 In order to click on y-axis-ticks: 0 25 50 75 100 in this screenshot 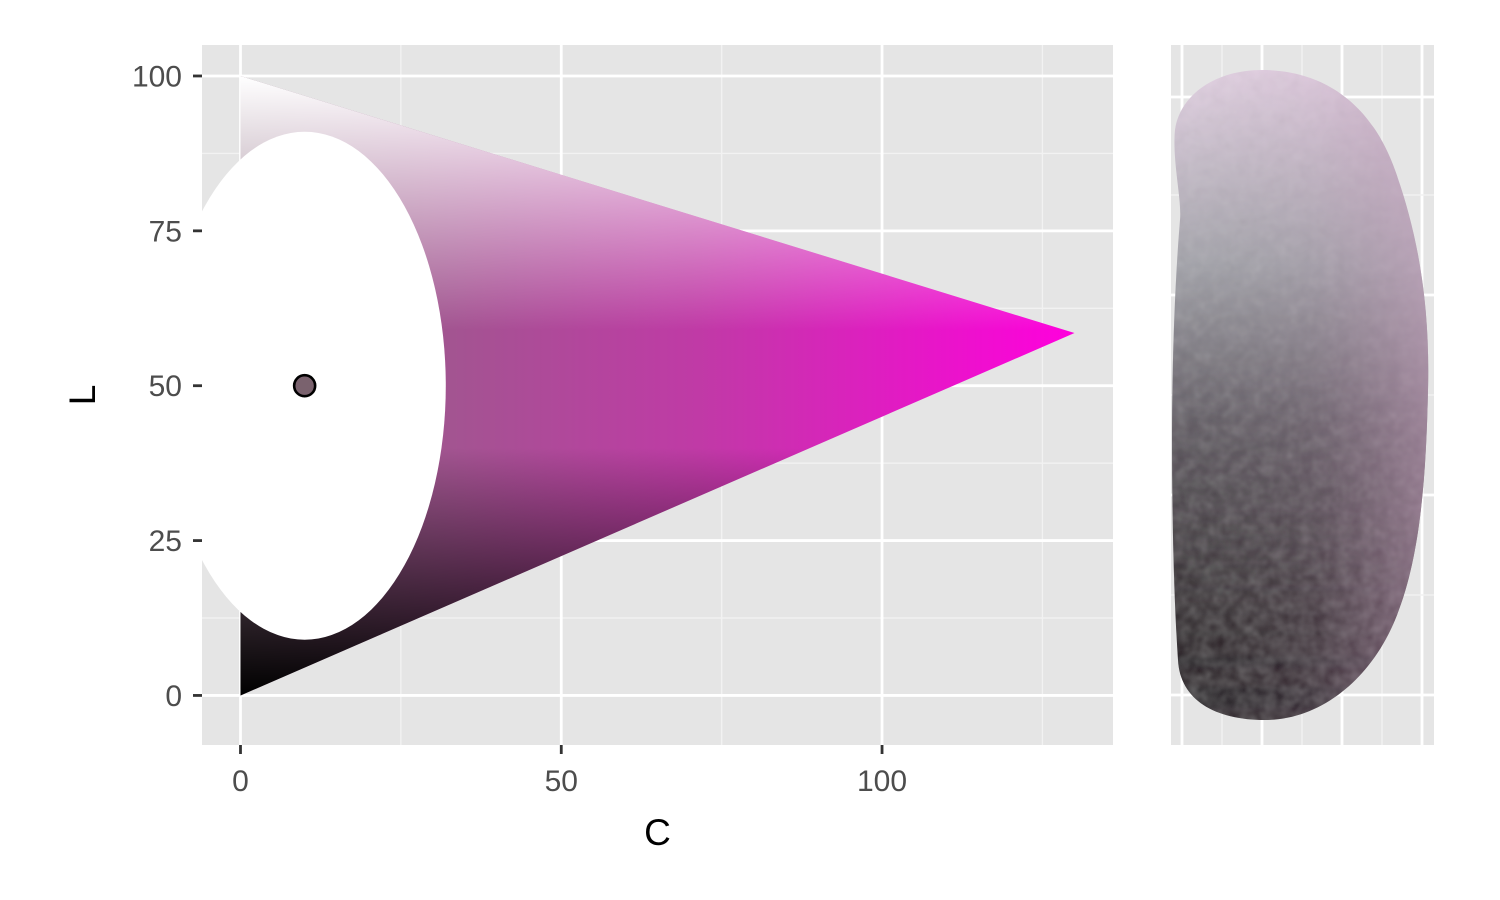, I will do `click(167, 386)`.